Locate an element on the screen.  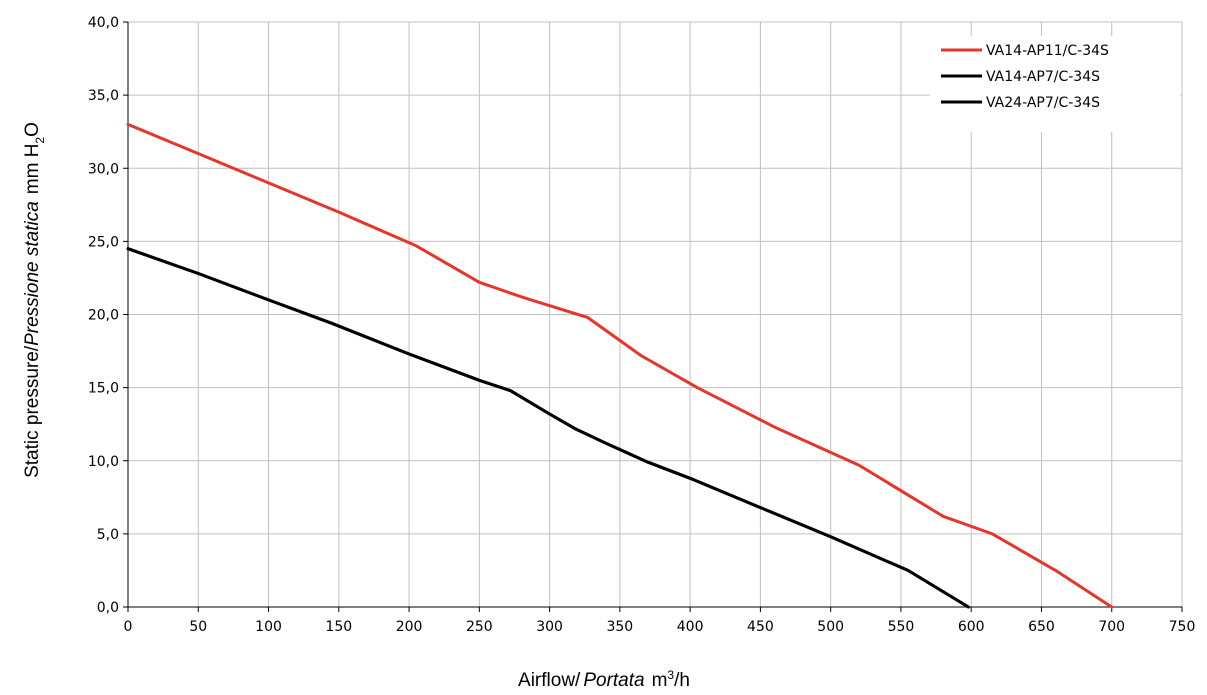
y-tick-labels: 0,0 5,0 10,0 15,0 20,0 25,0 30,0 35,0 40,0 is located at coordinates (103, 315).